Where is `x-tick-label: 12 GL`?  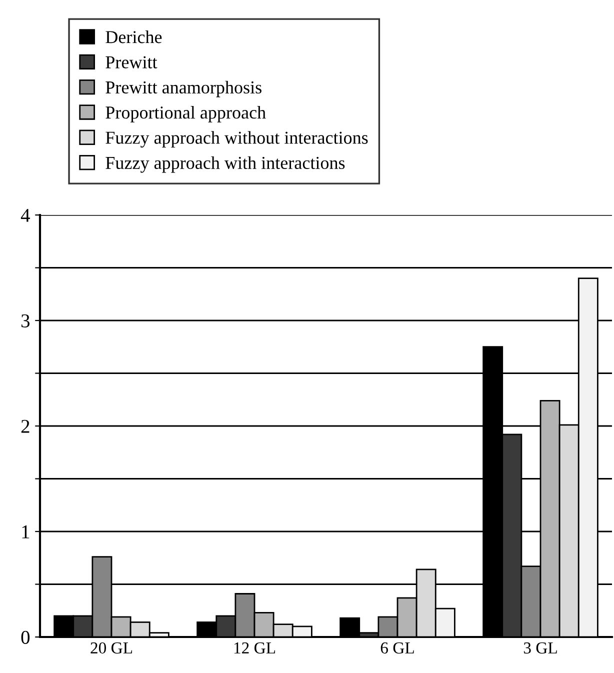 x-tick-label: 12 GL is located at coordinates (255, 648).